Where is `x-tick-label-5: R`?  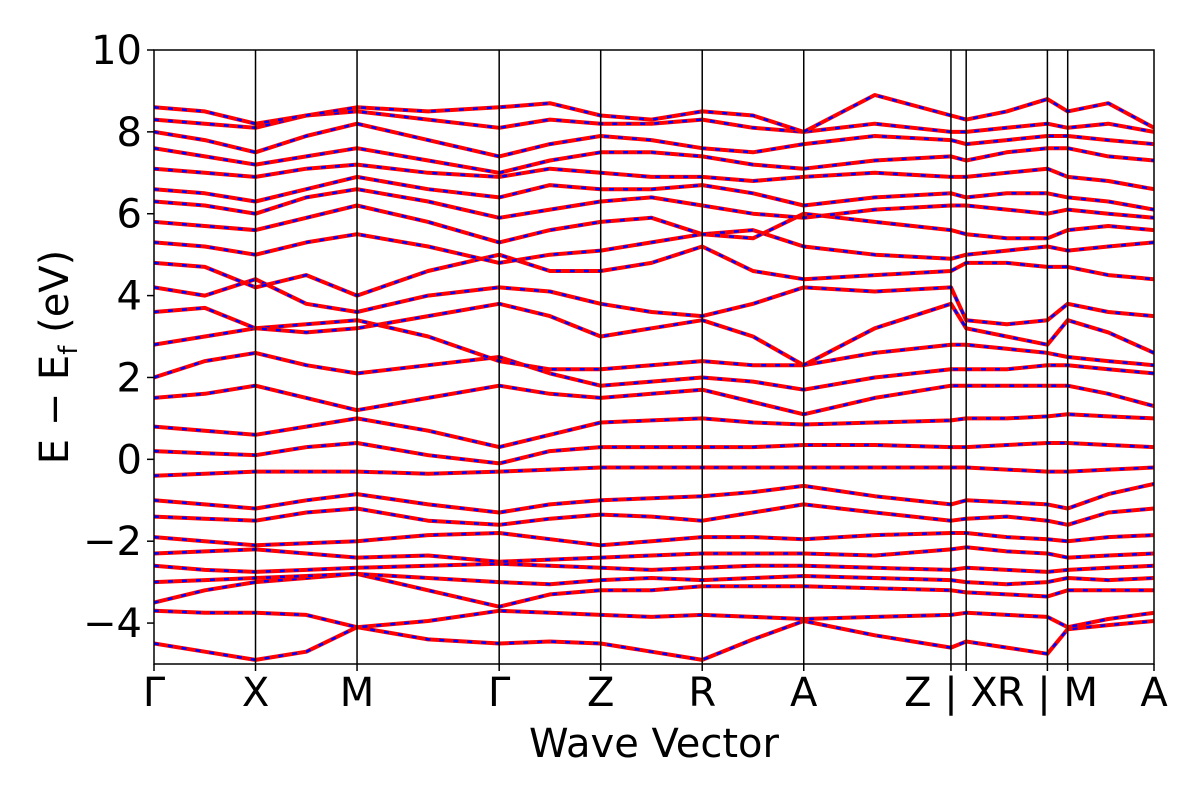 x-tick-label-5: R is located at coordinates (702, 693).